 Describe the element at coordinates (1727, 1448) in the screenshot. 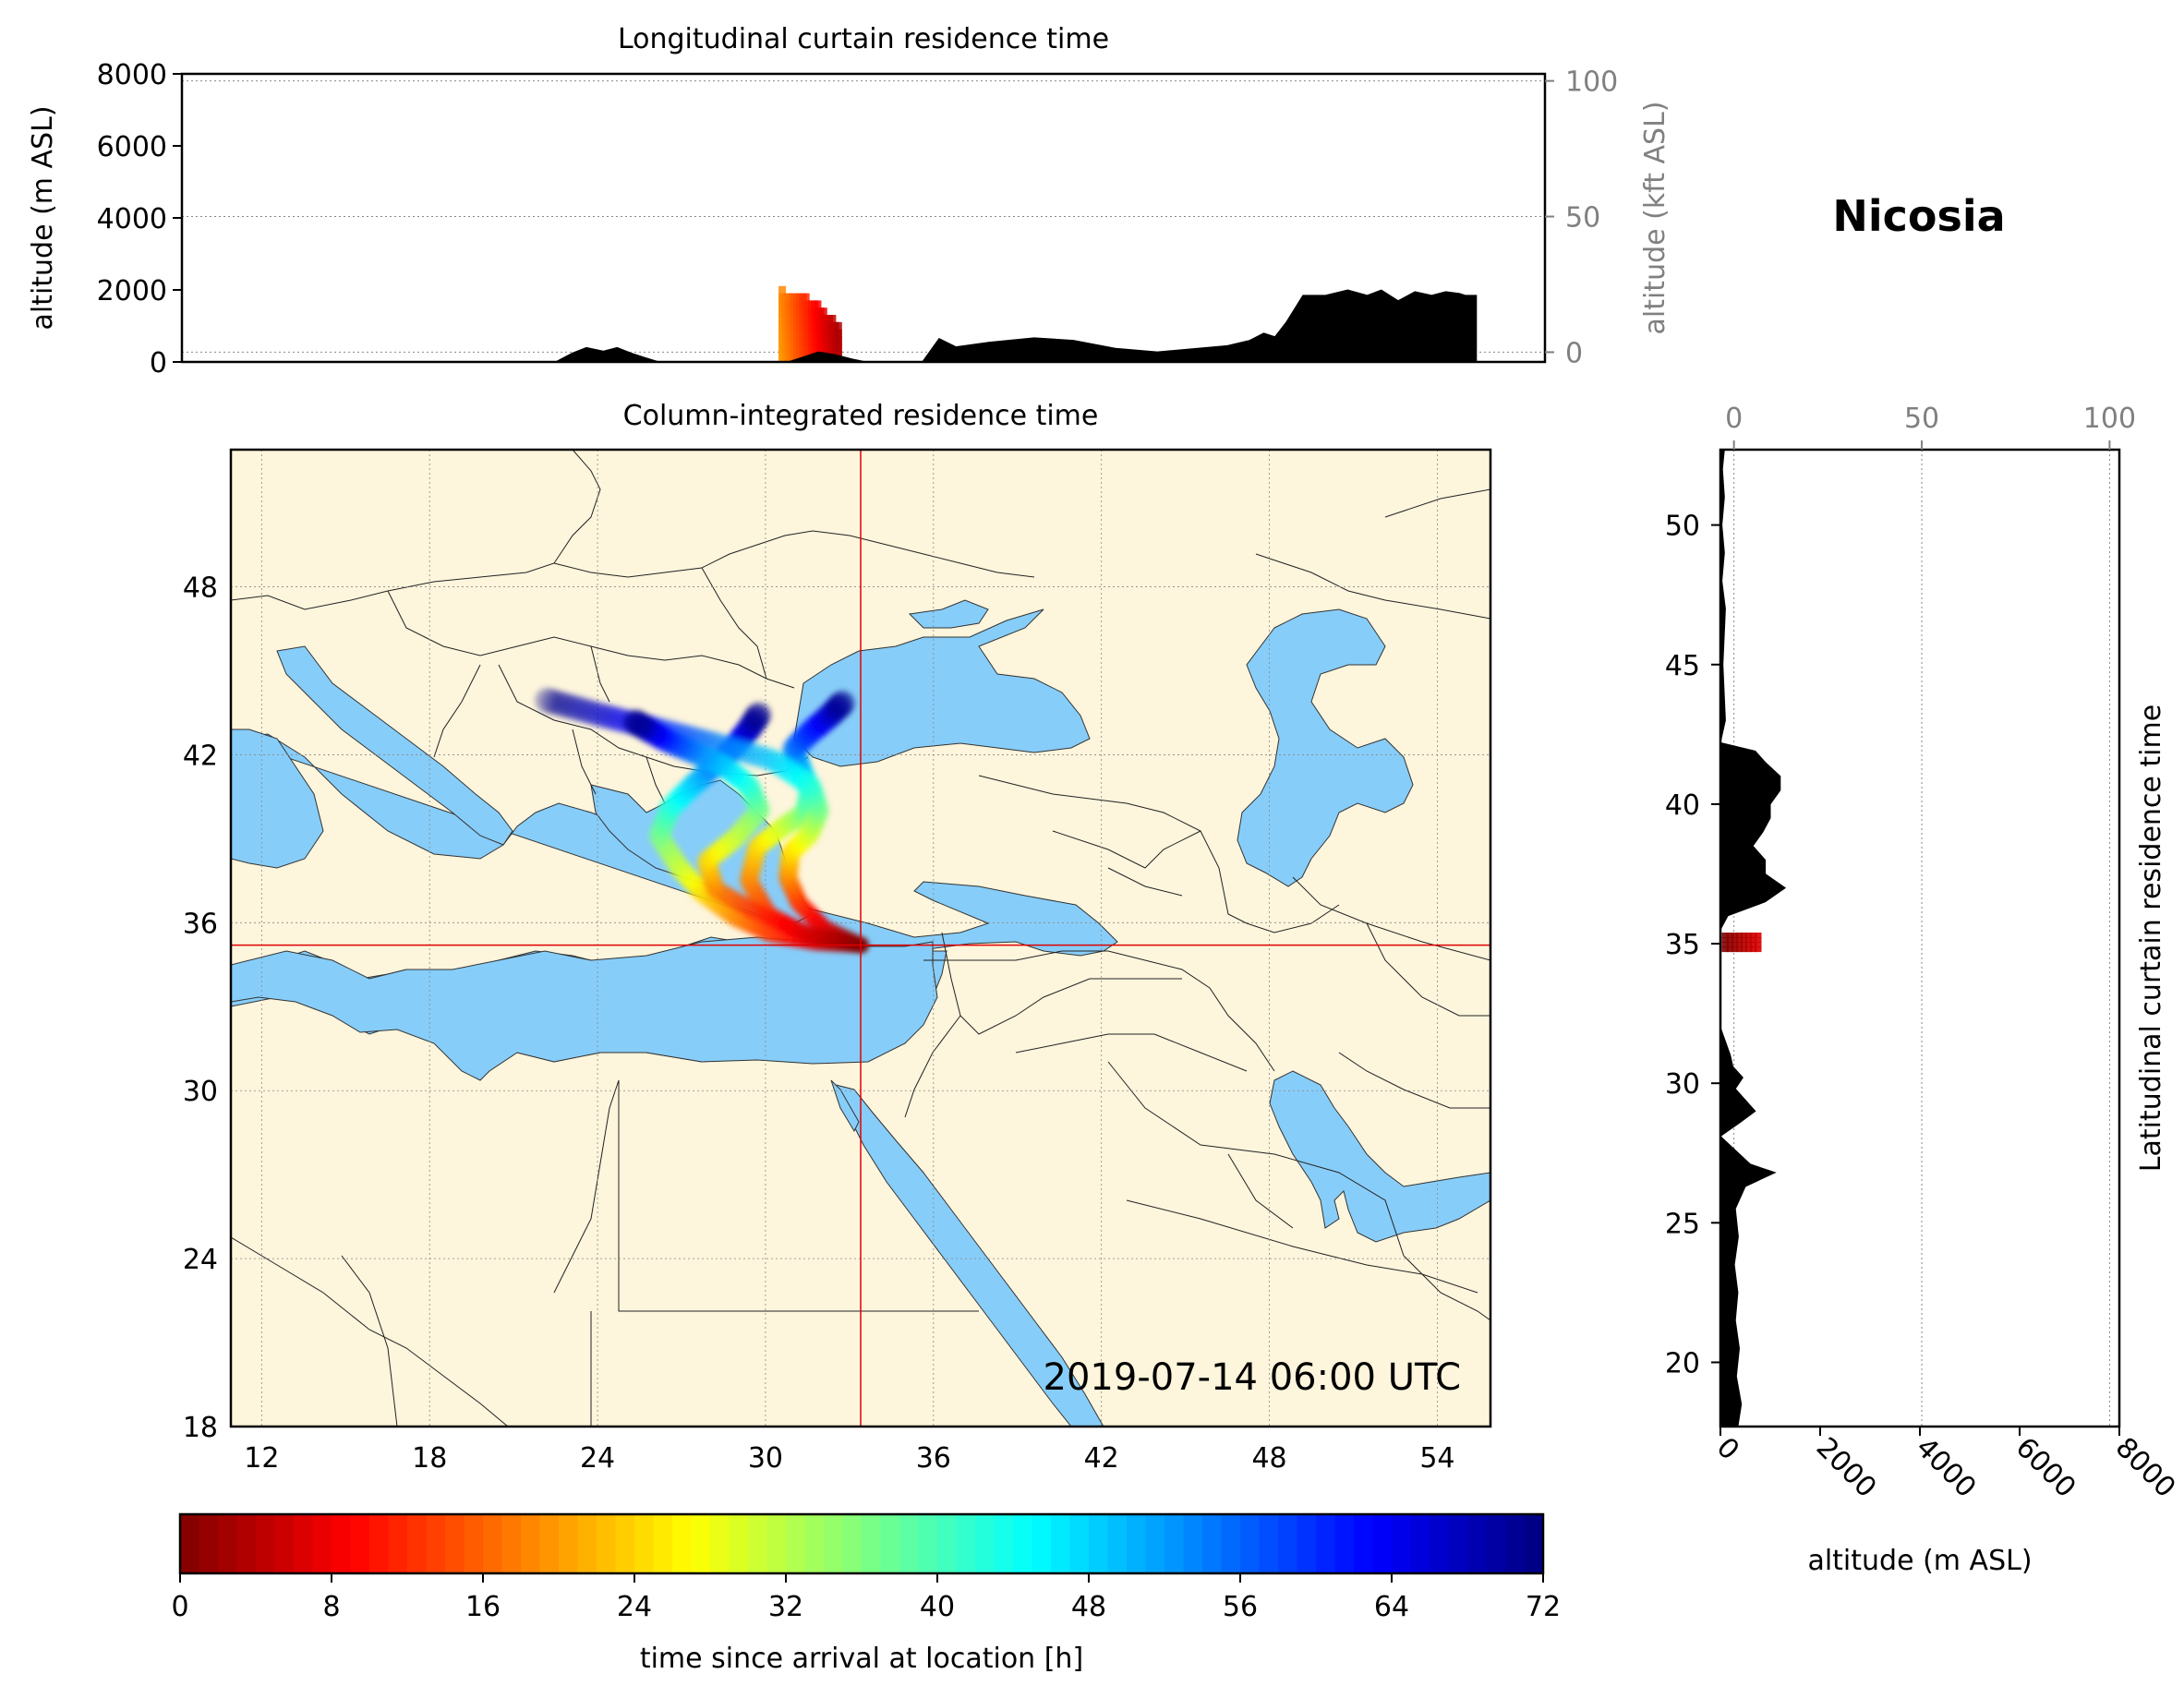

I see `right-xtick-label: 0` at that location.